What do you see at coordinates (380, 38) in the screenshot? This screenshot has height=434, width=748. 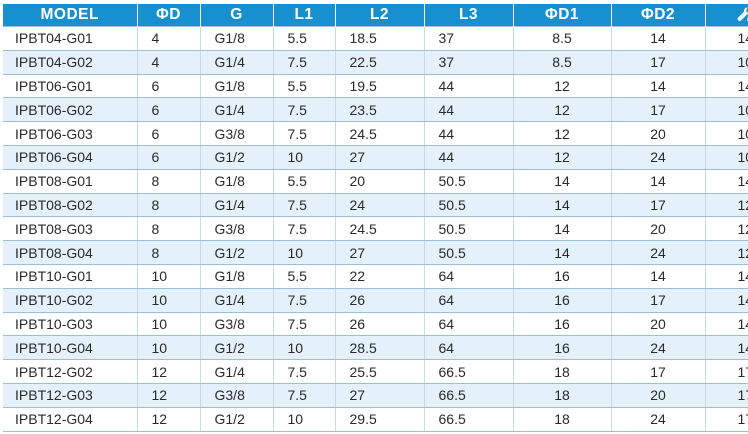 I see `cell-l2: 18.5` at bounding box center [380, 38].